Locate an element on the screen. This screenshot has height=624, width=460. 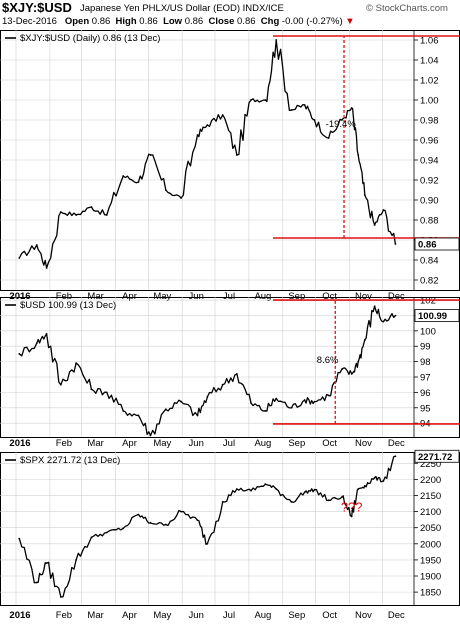
y-tick-label: 1.02 is located at coordinates (429, 81).